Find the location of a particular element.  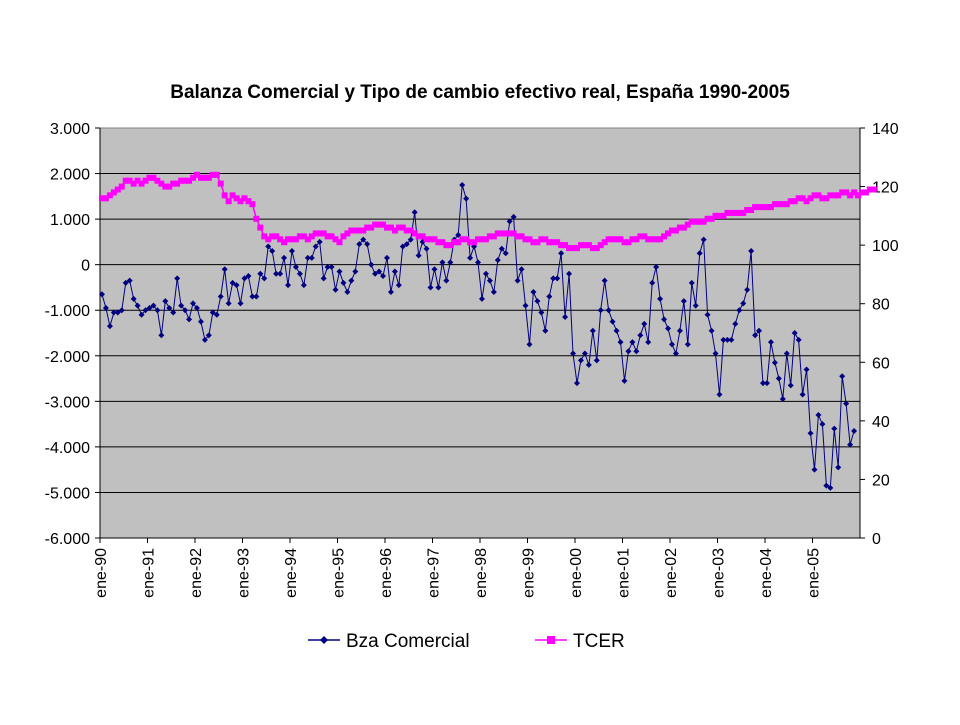

legend-label-bza-comercial: Bza Comercial is located at coordinates (408, 641).